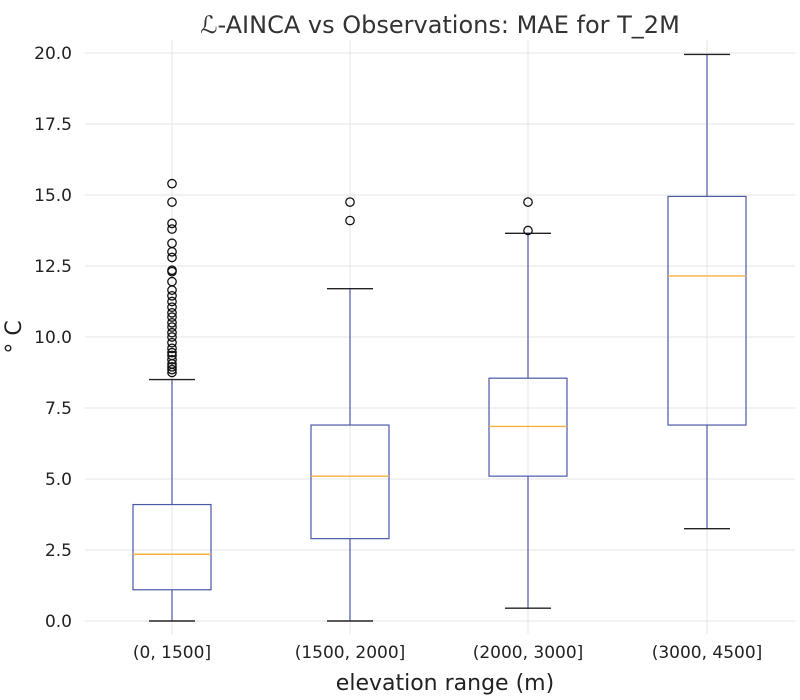 Image resolution: width=800 pixels, height=700 pixels. Describe the element at coordinates (53, 54) in the screenshot. I see `y-tick-label: 20.0` at that location.